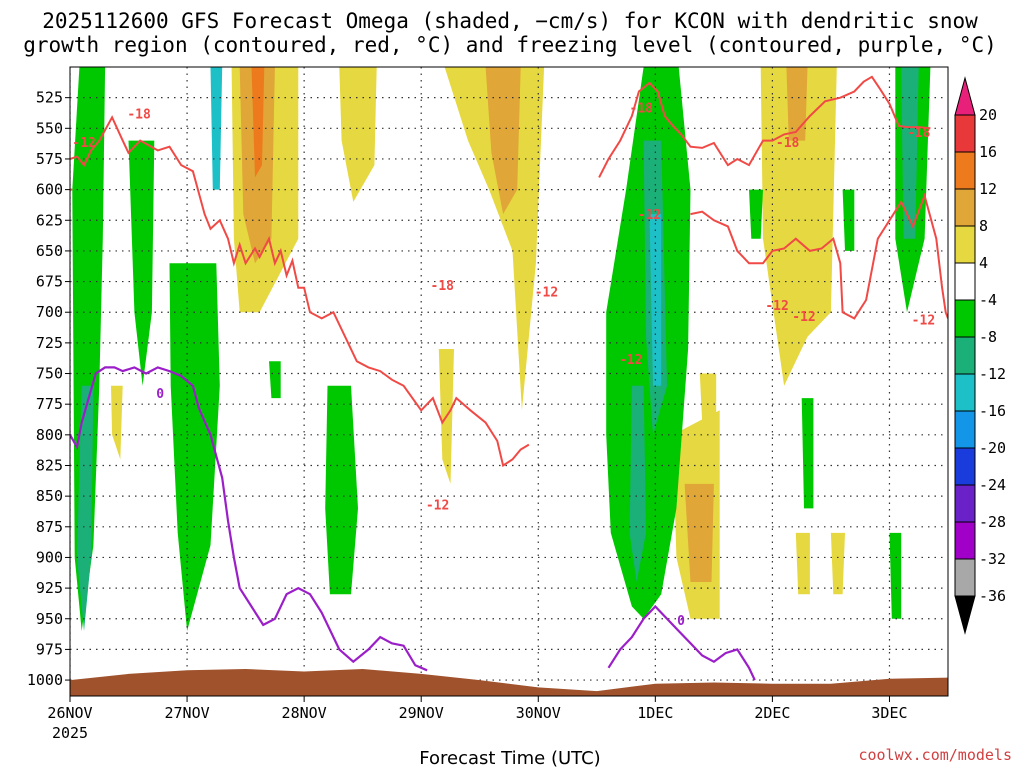  What do you see at coordinates (988, 337) in the screenshot?
I see `colorbar-label: -8` at bounding box center [988, 337].